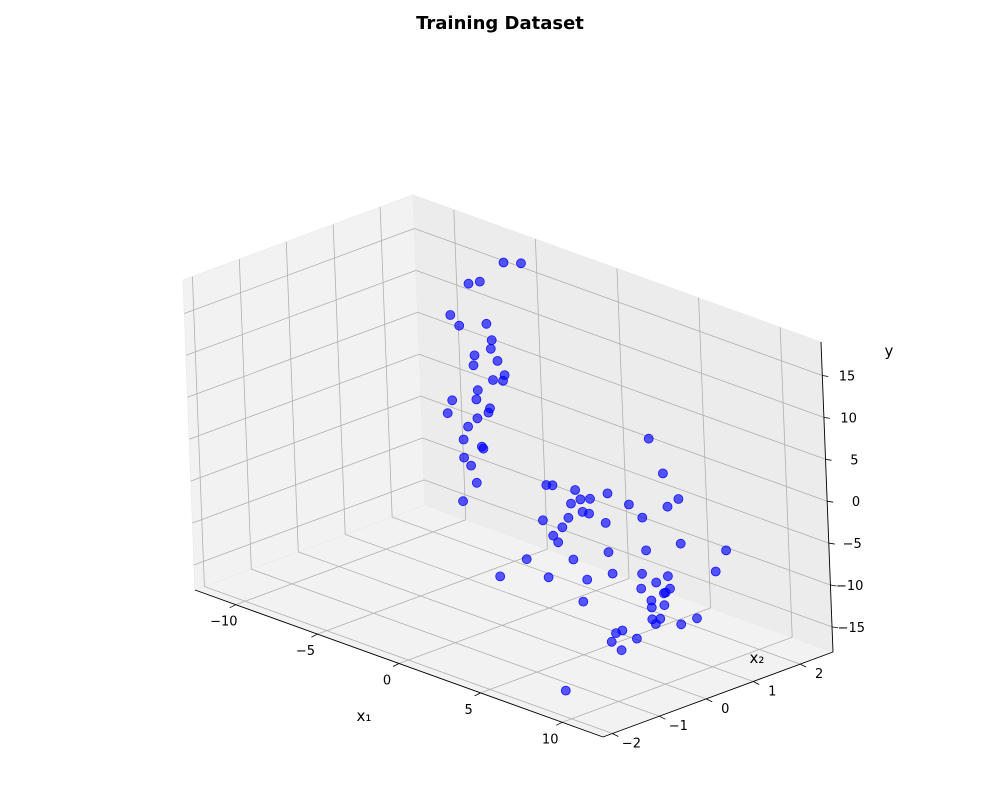  Describe the element at coordinates (819, 674) in the screenshot. I see `y-tick-label: 2` at that location.